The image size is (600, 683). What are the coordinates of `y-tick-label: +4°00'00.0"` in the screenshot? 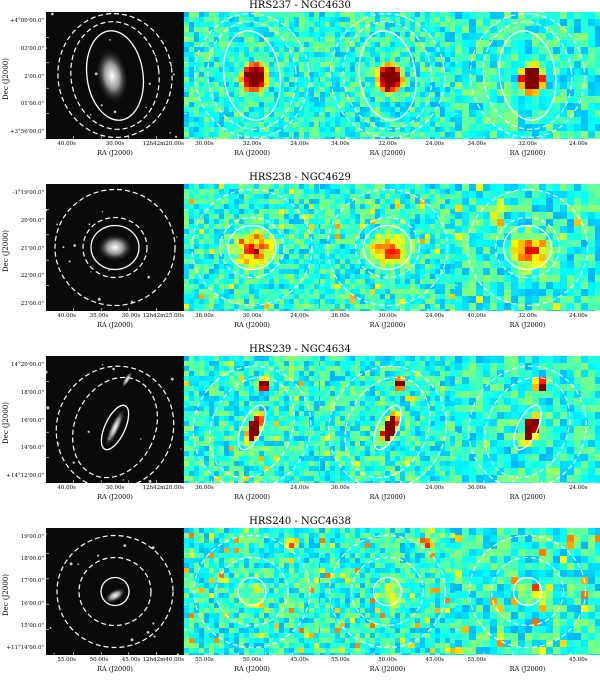 It's located at (26, 21).